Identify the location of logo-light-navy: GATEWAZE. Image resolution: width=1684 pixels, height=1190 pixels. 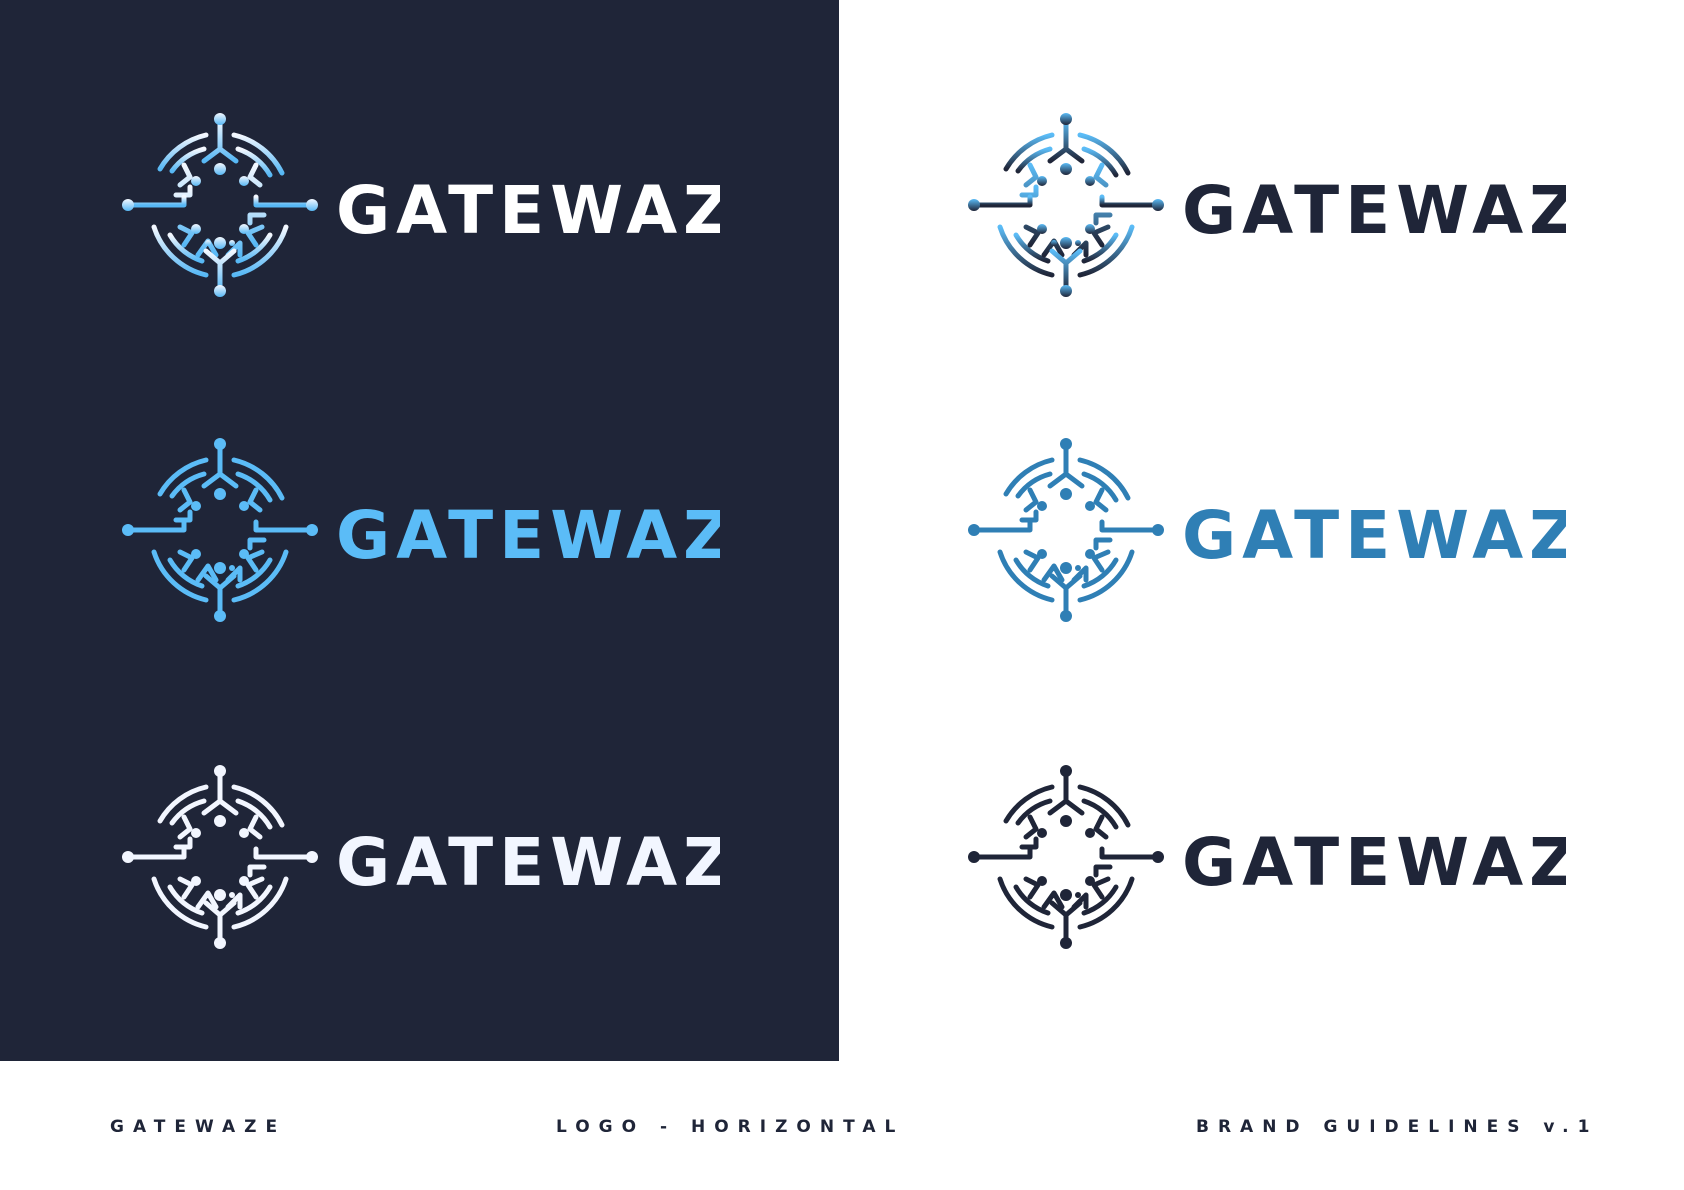
(1266, 857).